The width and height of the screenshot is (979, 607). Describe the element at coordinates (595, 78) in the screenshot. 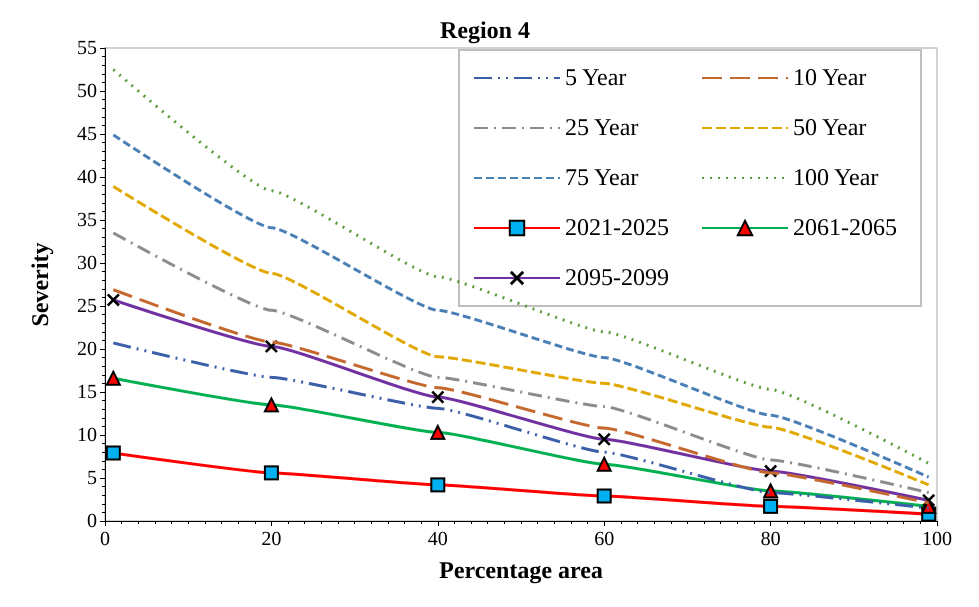

I see `legend-label: 5 Year` at that location.